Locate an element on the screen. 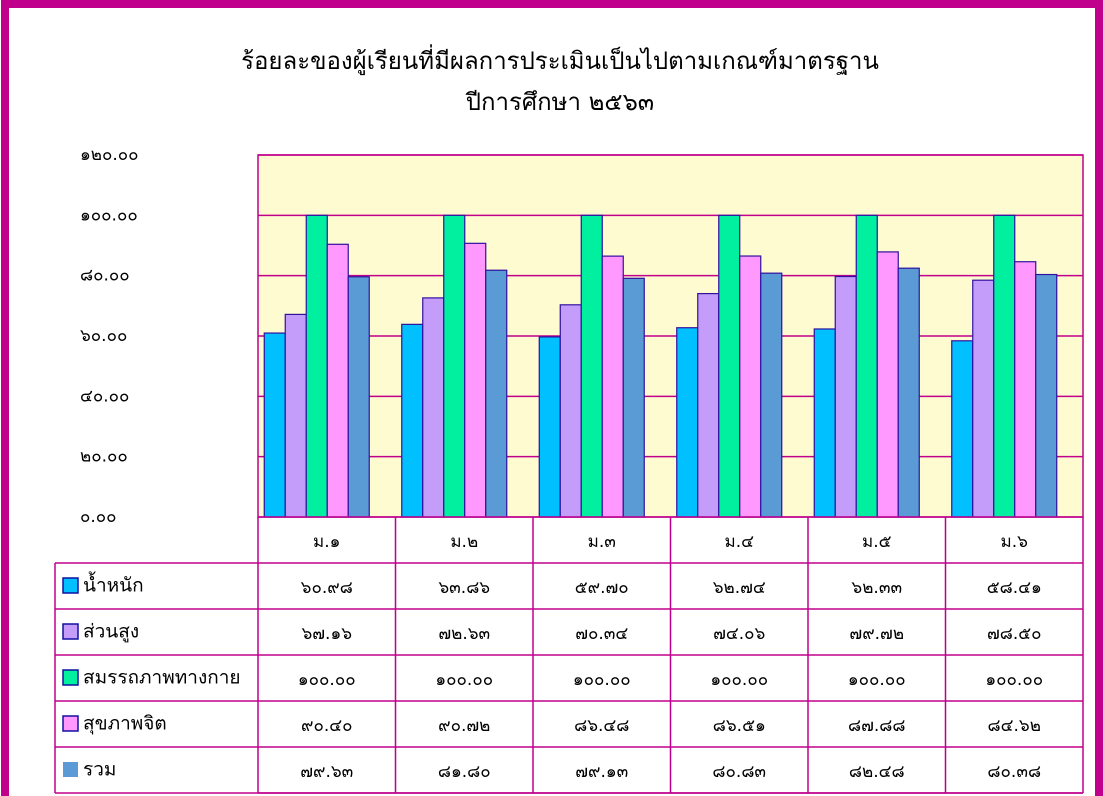 The width and height of the screenshot is (1103, 796). y-tick-label: ๑๐๐.๐๐ is located at coordinates (109, 215).